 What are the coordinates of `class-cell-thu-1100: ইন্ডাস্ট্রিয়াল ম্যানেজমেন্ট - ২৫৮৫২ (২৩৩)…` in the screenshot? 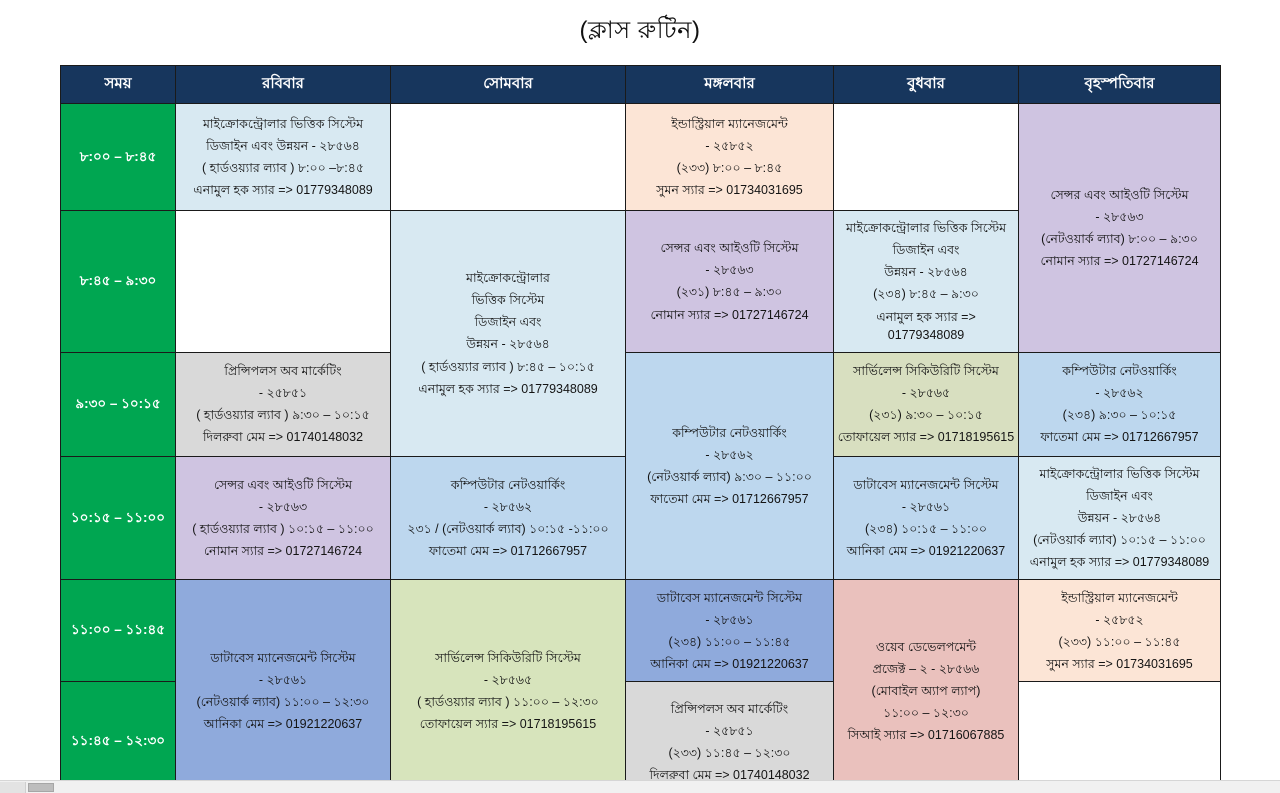 It's located at (1119, 631).